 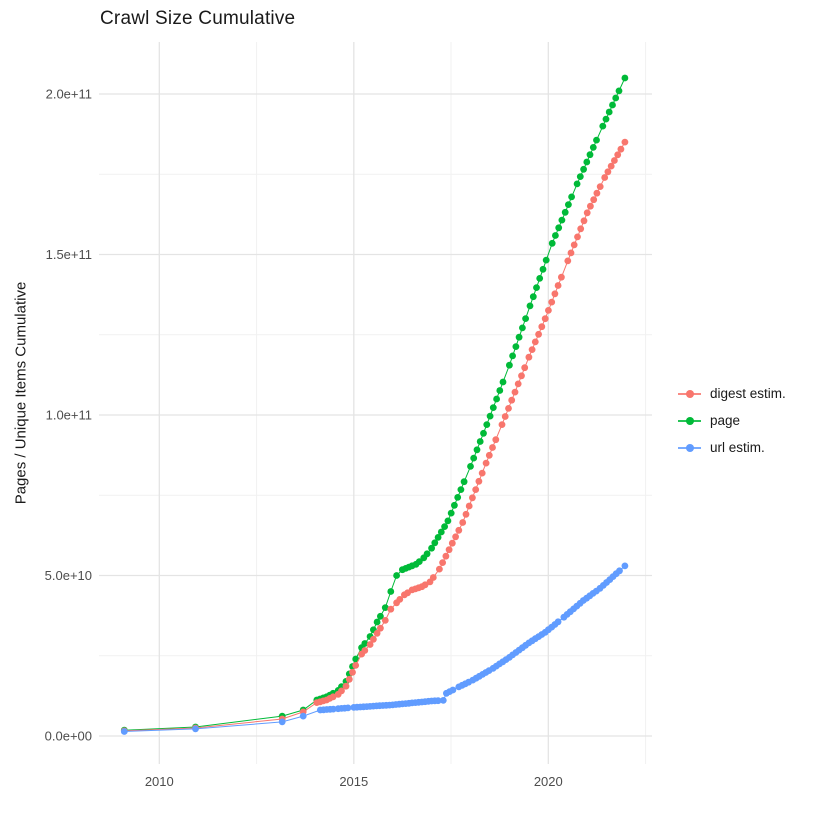 I want to click on x-tick-labels: 2010 2015 2020, so click(x=354, y=781).